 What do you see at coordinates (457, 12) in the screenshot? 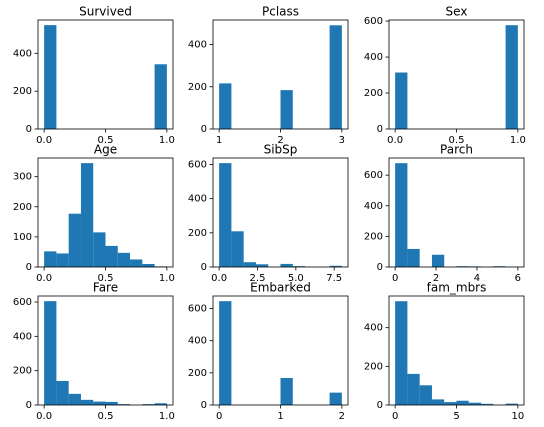
I see `subplot-title: Sex` at bounding box center [457, 12].